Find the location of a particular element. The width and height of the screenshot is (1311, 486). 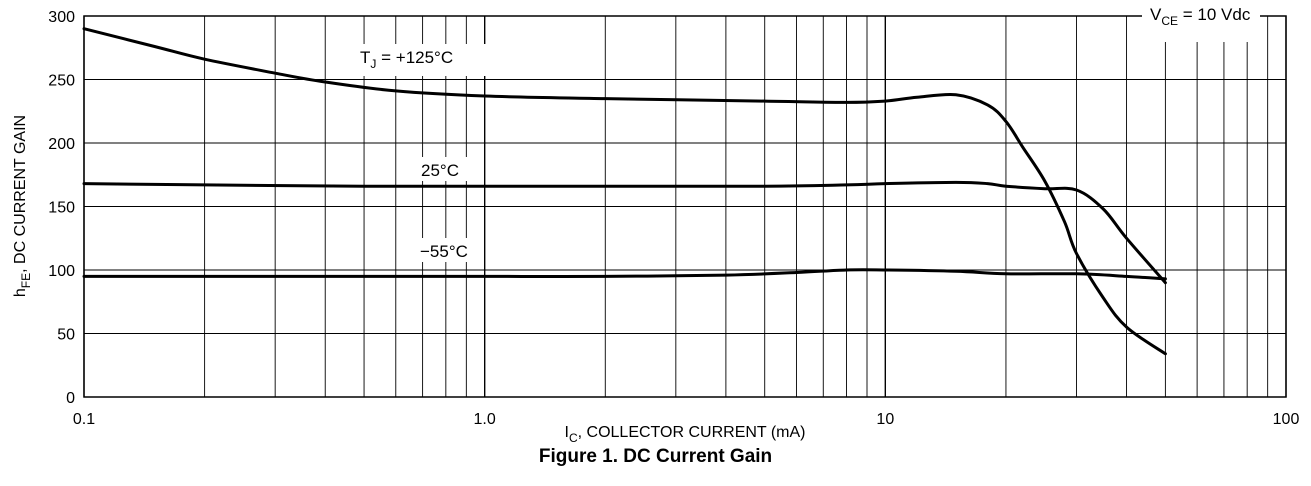

y-axis-title: hFE, DC CURRENT GAIN is located at coordinates (22, 206).